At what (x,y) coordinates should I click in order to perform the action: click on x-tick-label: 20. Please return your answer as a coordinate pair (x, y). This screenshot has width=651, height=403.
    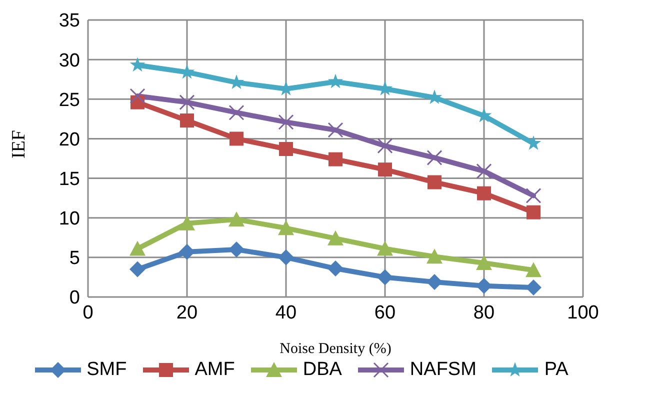
    Looking at the image, I should click on (187, 313).